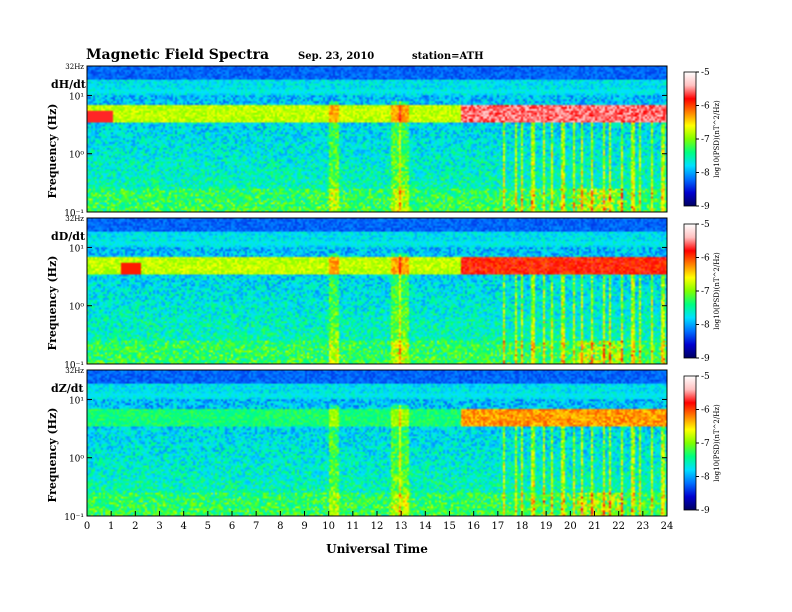 The width and height of the screenshot is (792, 612). What do you see at coordinates (473, 526) in the screenshot?
I see `x-tick-label: 16` at bounding box center [473, 526].